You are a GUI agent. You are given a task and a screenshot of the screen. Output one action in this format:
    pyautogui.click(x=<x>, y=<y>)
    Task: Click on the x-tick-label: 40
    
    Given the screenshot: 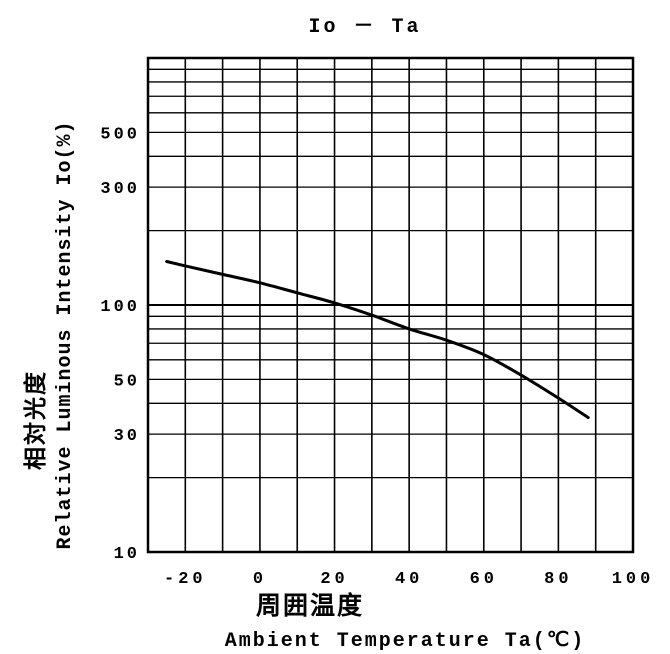 What is the action you would take?
    pyautogui.click(x=409, y=579)
    